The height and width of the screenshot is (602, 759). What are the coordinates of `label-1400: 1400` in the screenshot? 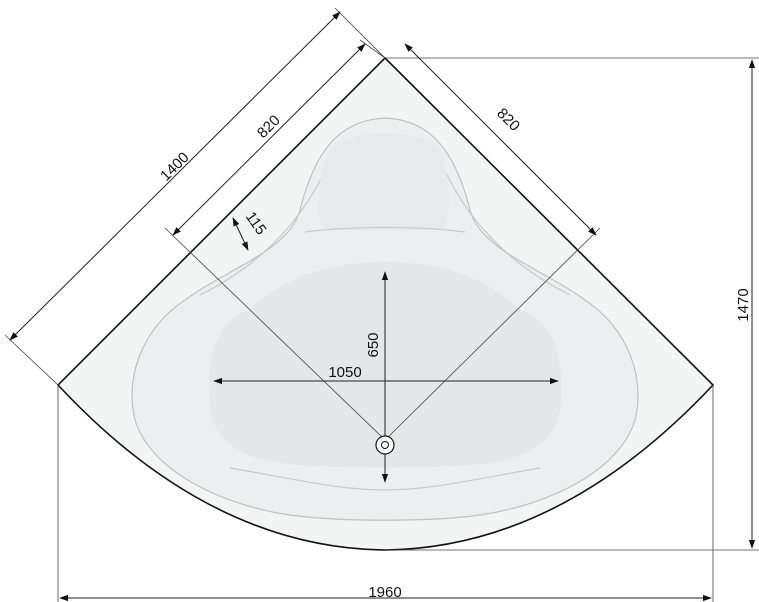 It's located at (175, 167).